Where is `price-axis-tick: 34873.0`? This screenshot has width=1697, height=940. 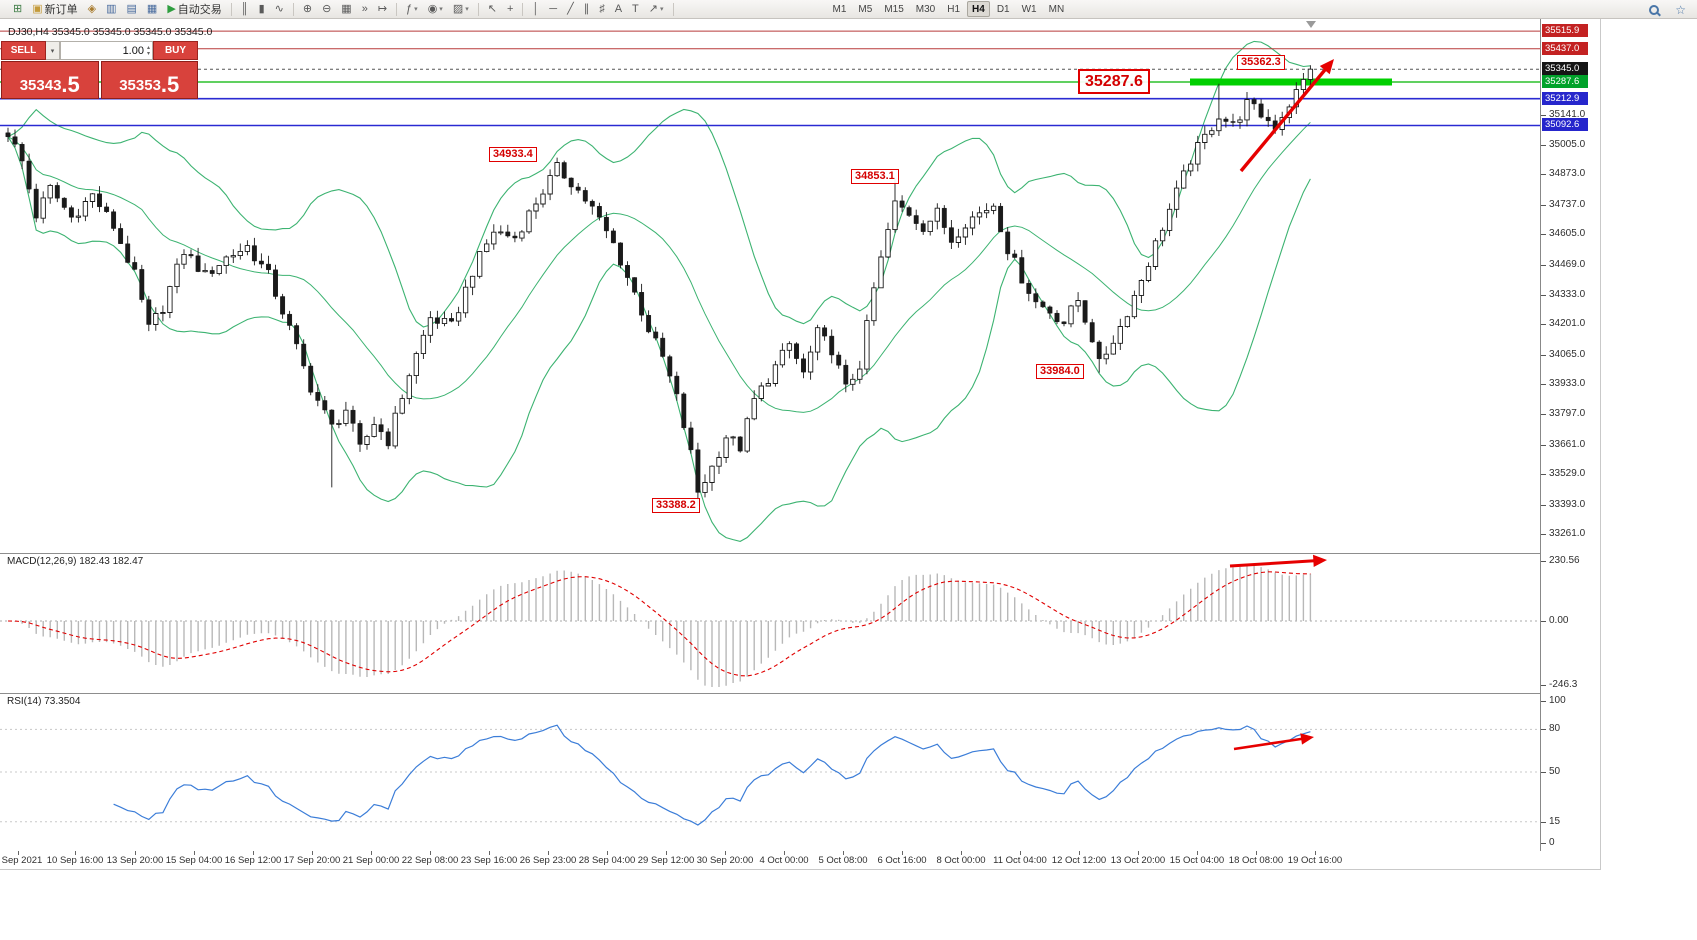
price-axis-tick: 34873.0 is located at coordinates (1563, 173).